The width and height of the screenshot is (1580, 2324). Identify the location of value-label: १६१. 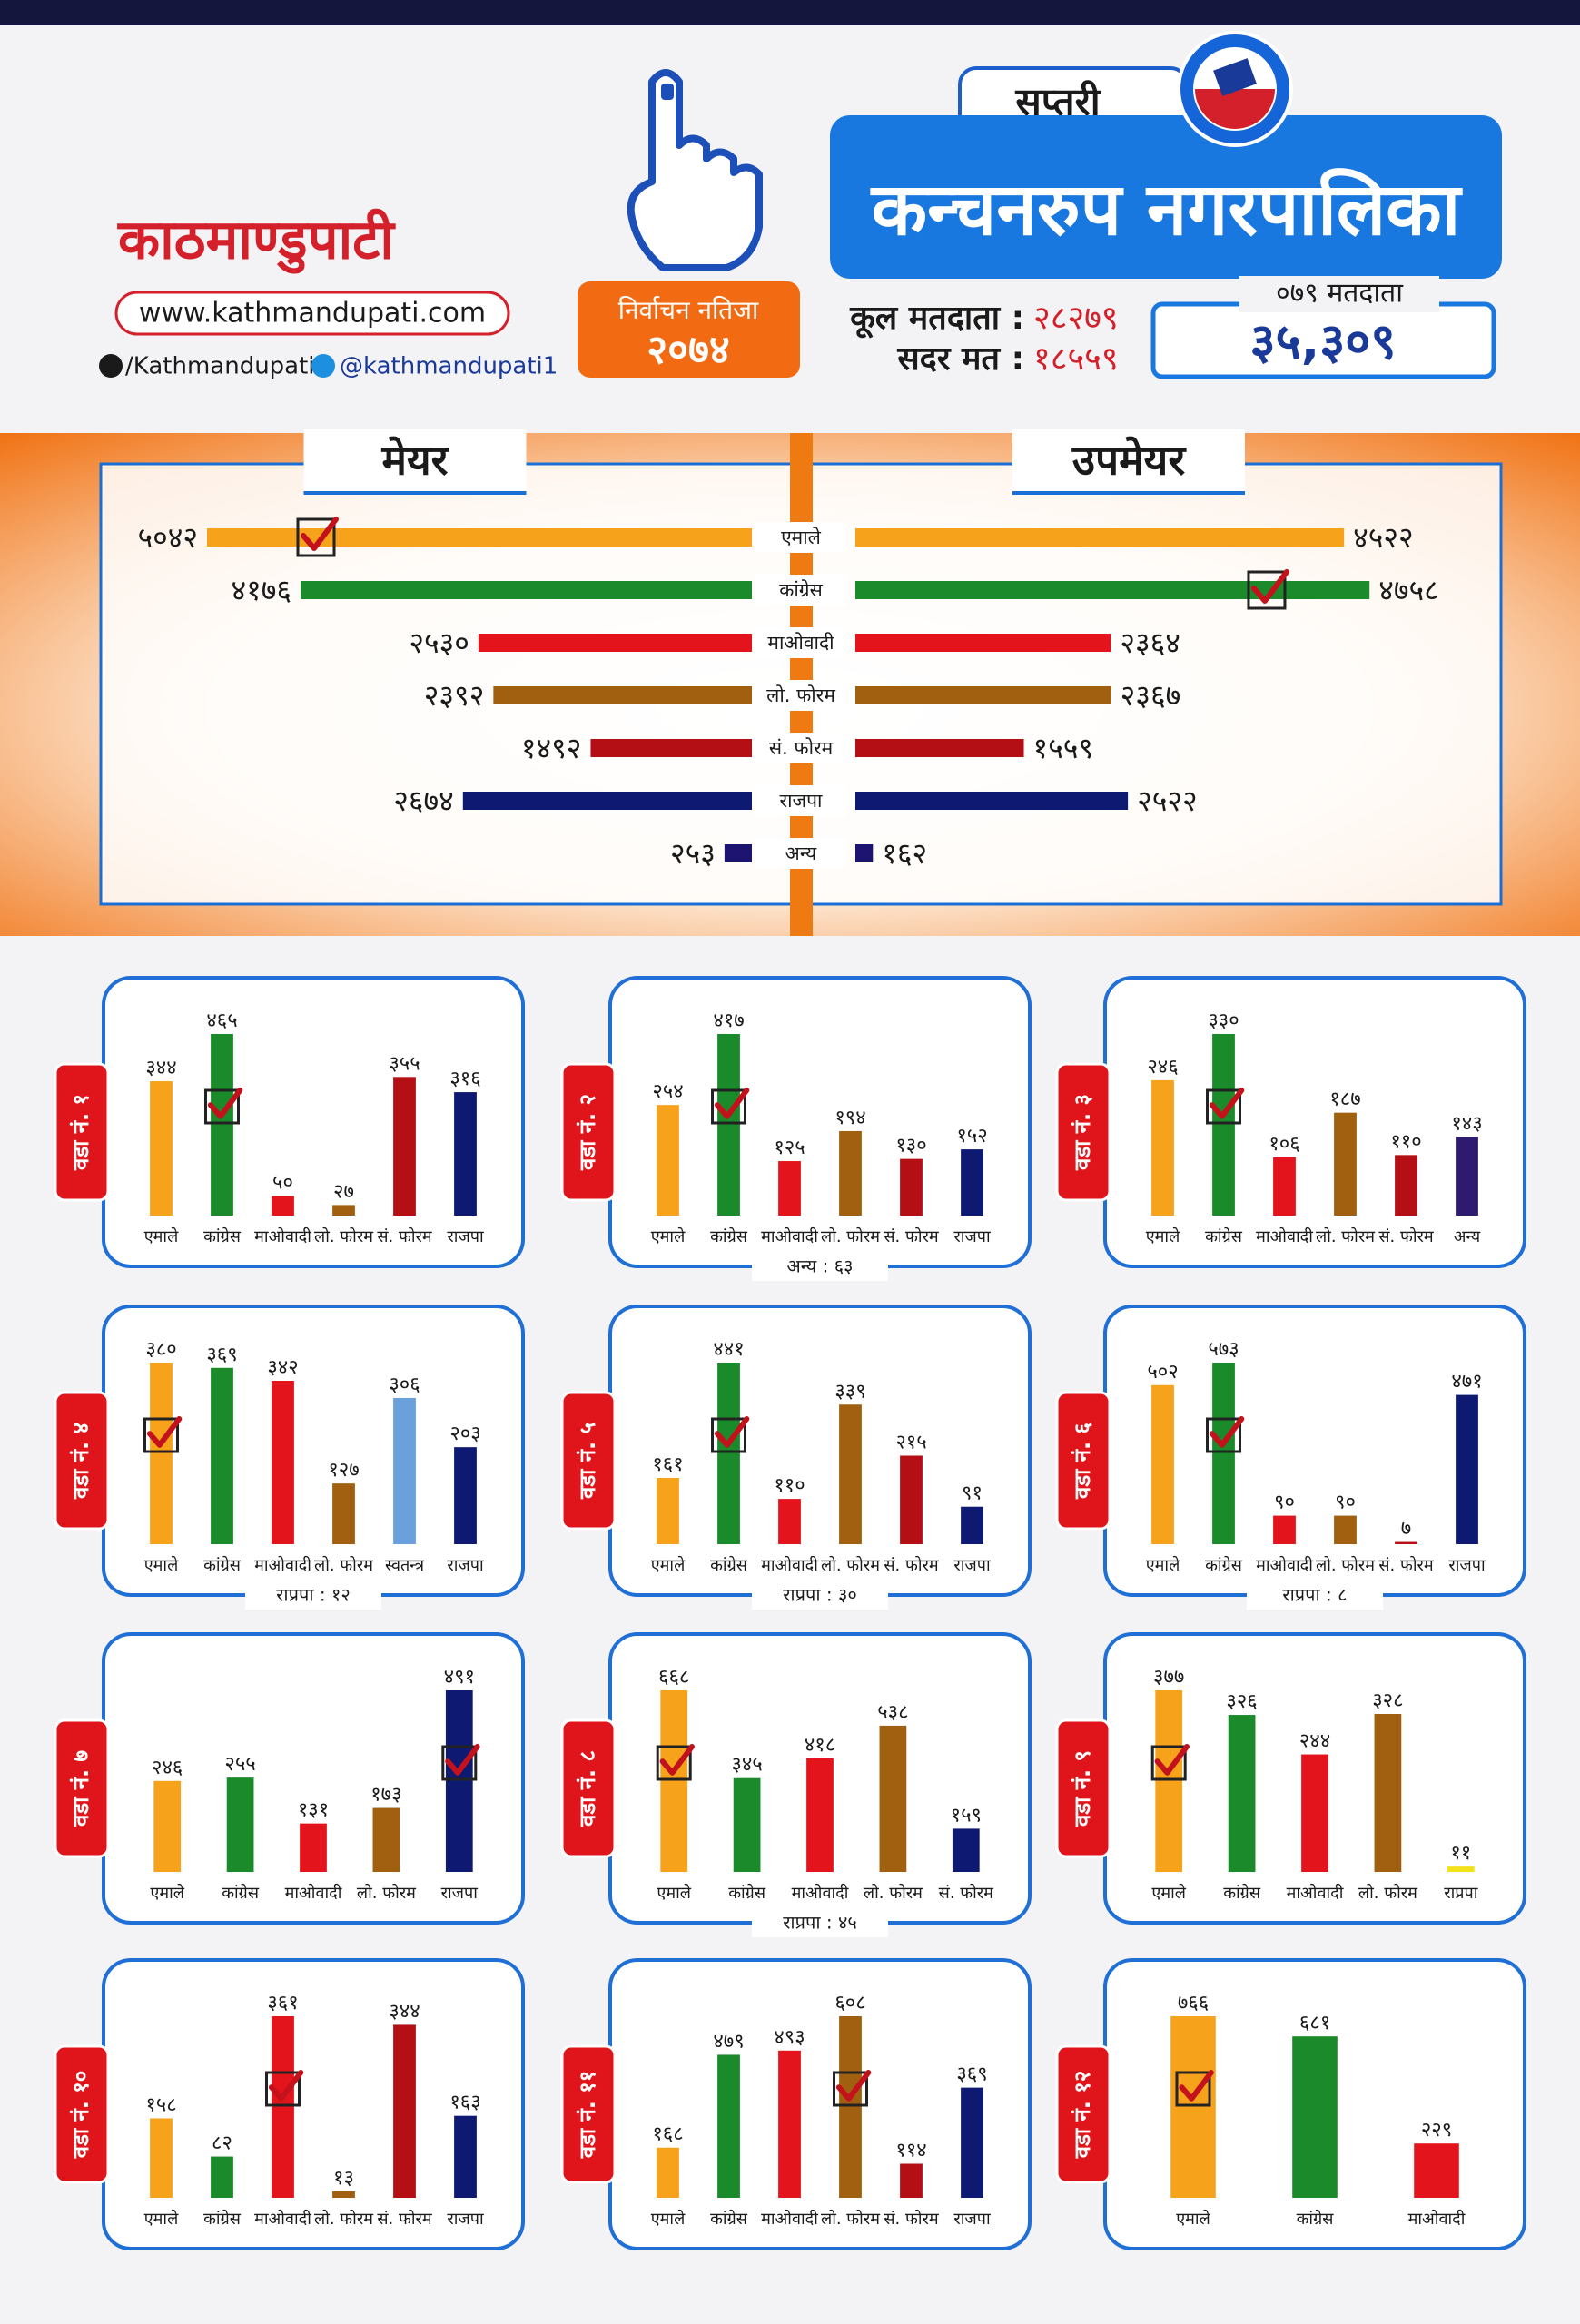
(667, 1464).